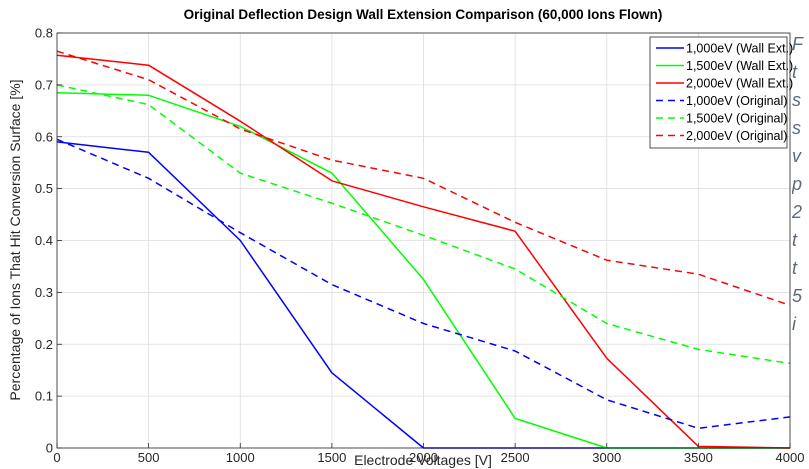 This screenshot has height=469, width=809. Describe the element at coordinates (44, 292) in the screenshot. I see `y-tick-label: 0.3` at that location.